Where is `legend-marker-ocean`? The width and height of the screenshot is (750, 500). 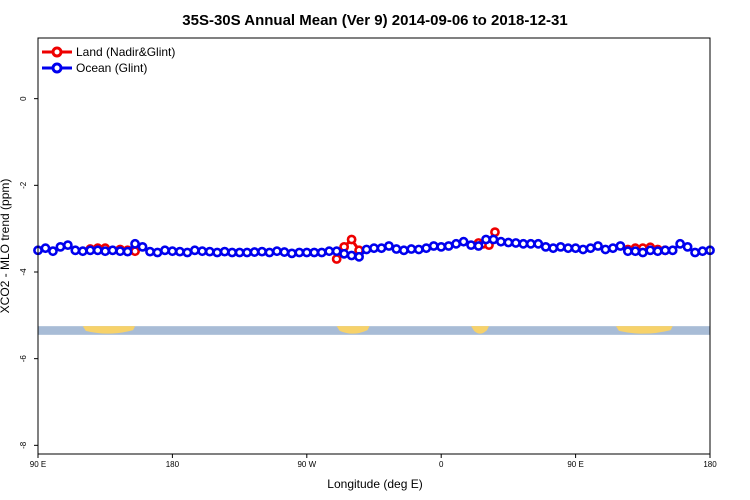 legend-marker-ocean is located at coordinates (57, 68).